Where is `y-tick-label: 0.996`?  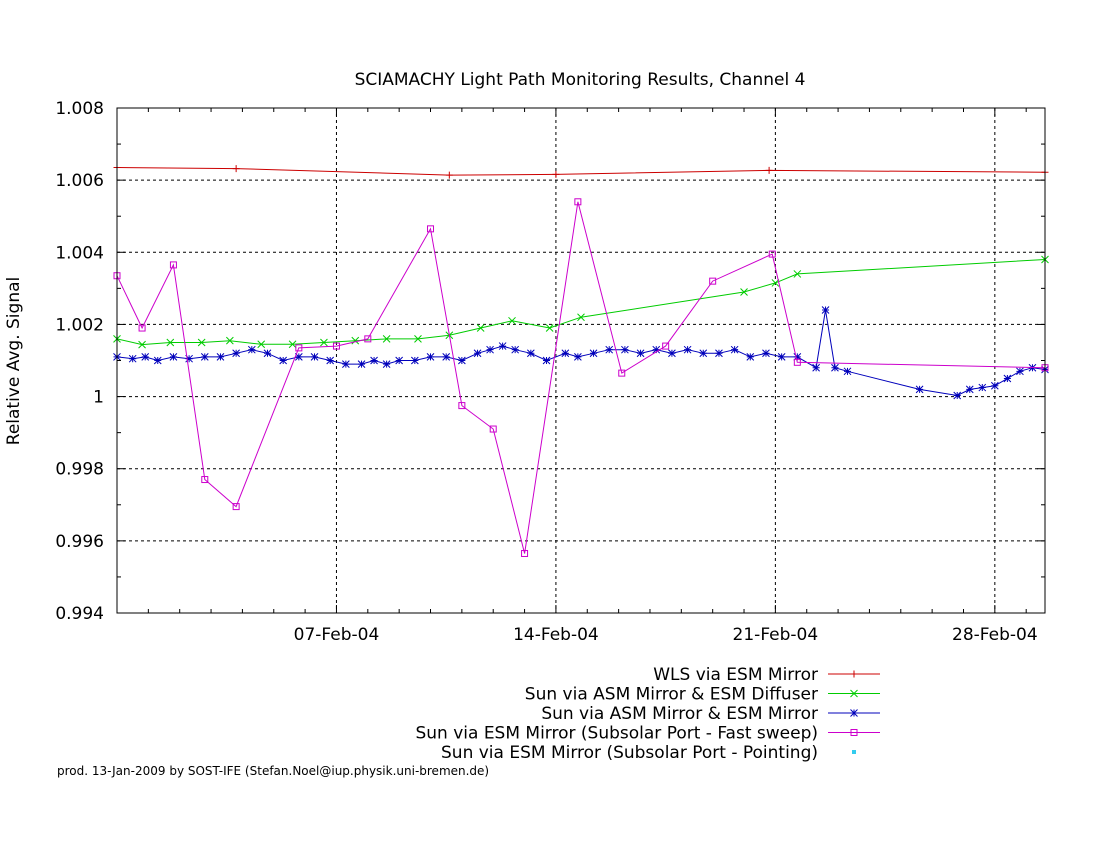
y-tick-label: 0.996 is located at coordinates (79, 542).